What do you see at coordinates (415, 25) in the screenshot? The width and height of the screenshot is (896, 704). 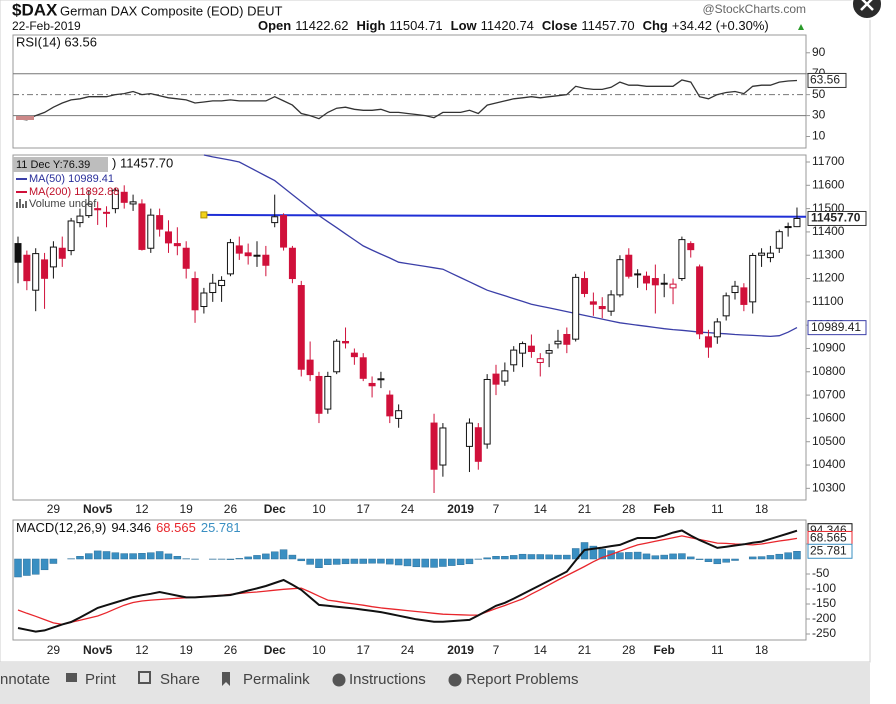 I see `ohlc-value: 11504.71` at bounding box center [415, 25].